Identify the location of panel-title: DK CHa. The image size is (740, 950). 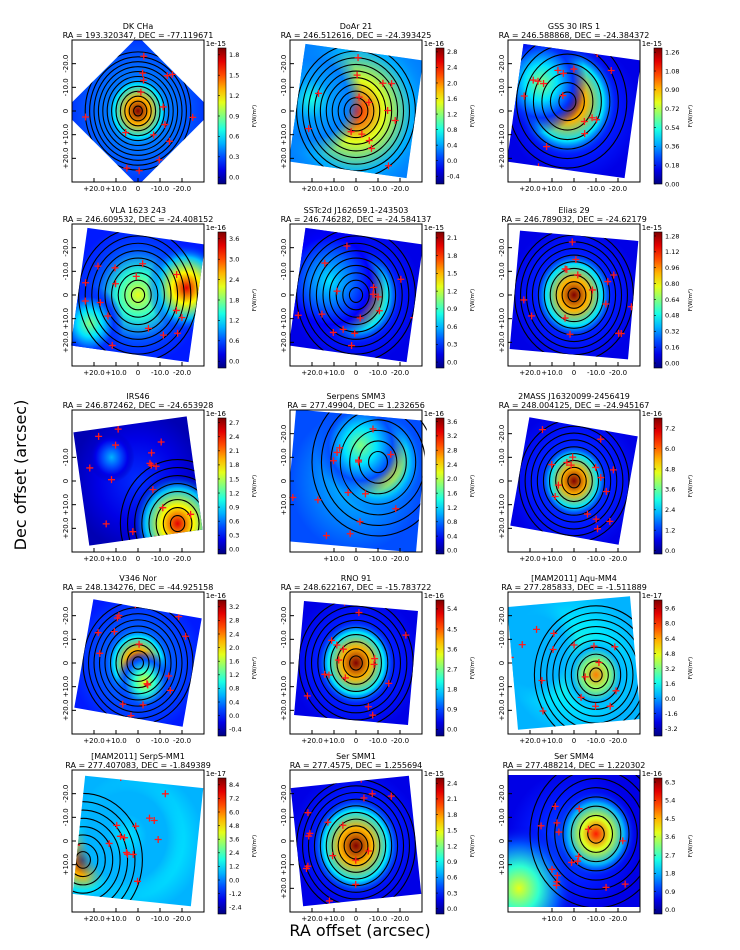
(138, 26).